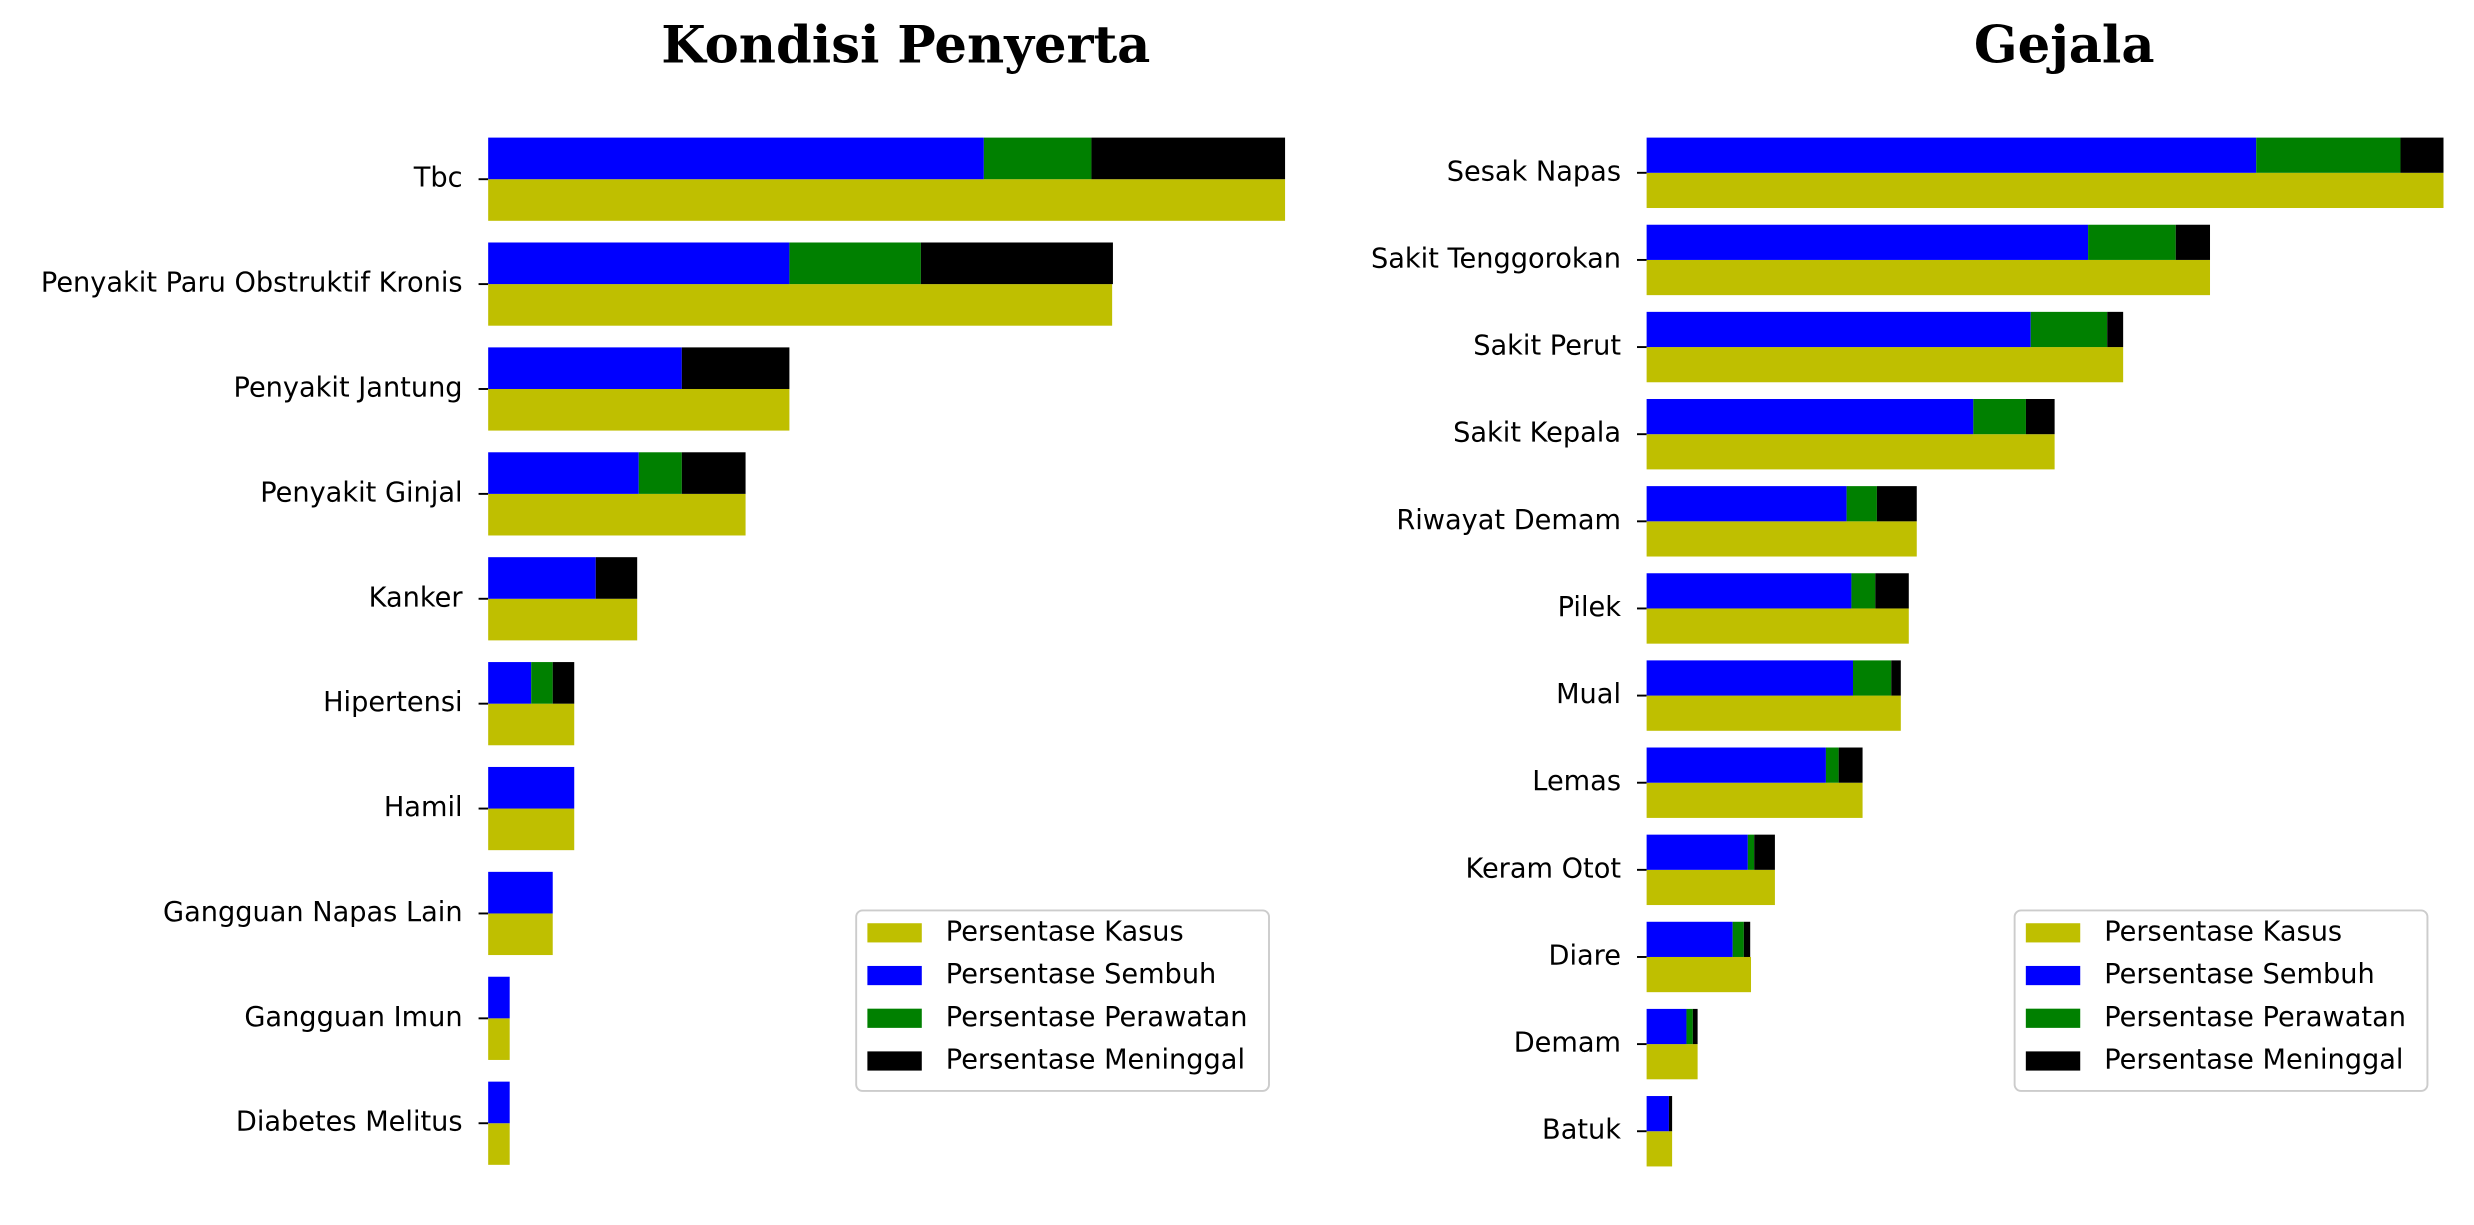  Describe the element at coordinates (423, 807) in the screenshot. I see `y-tick-label: Hamil` at that location.